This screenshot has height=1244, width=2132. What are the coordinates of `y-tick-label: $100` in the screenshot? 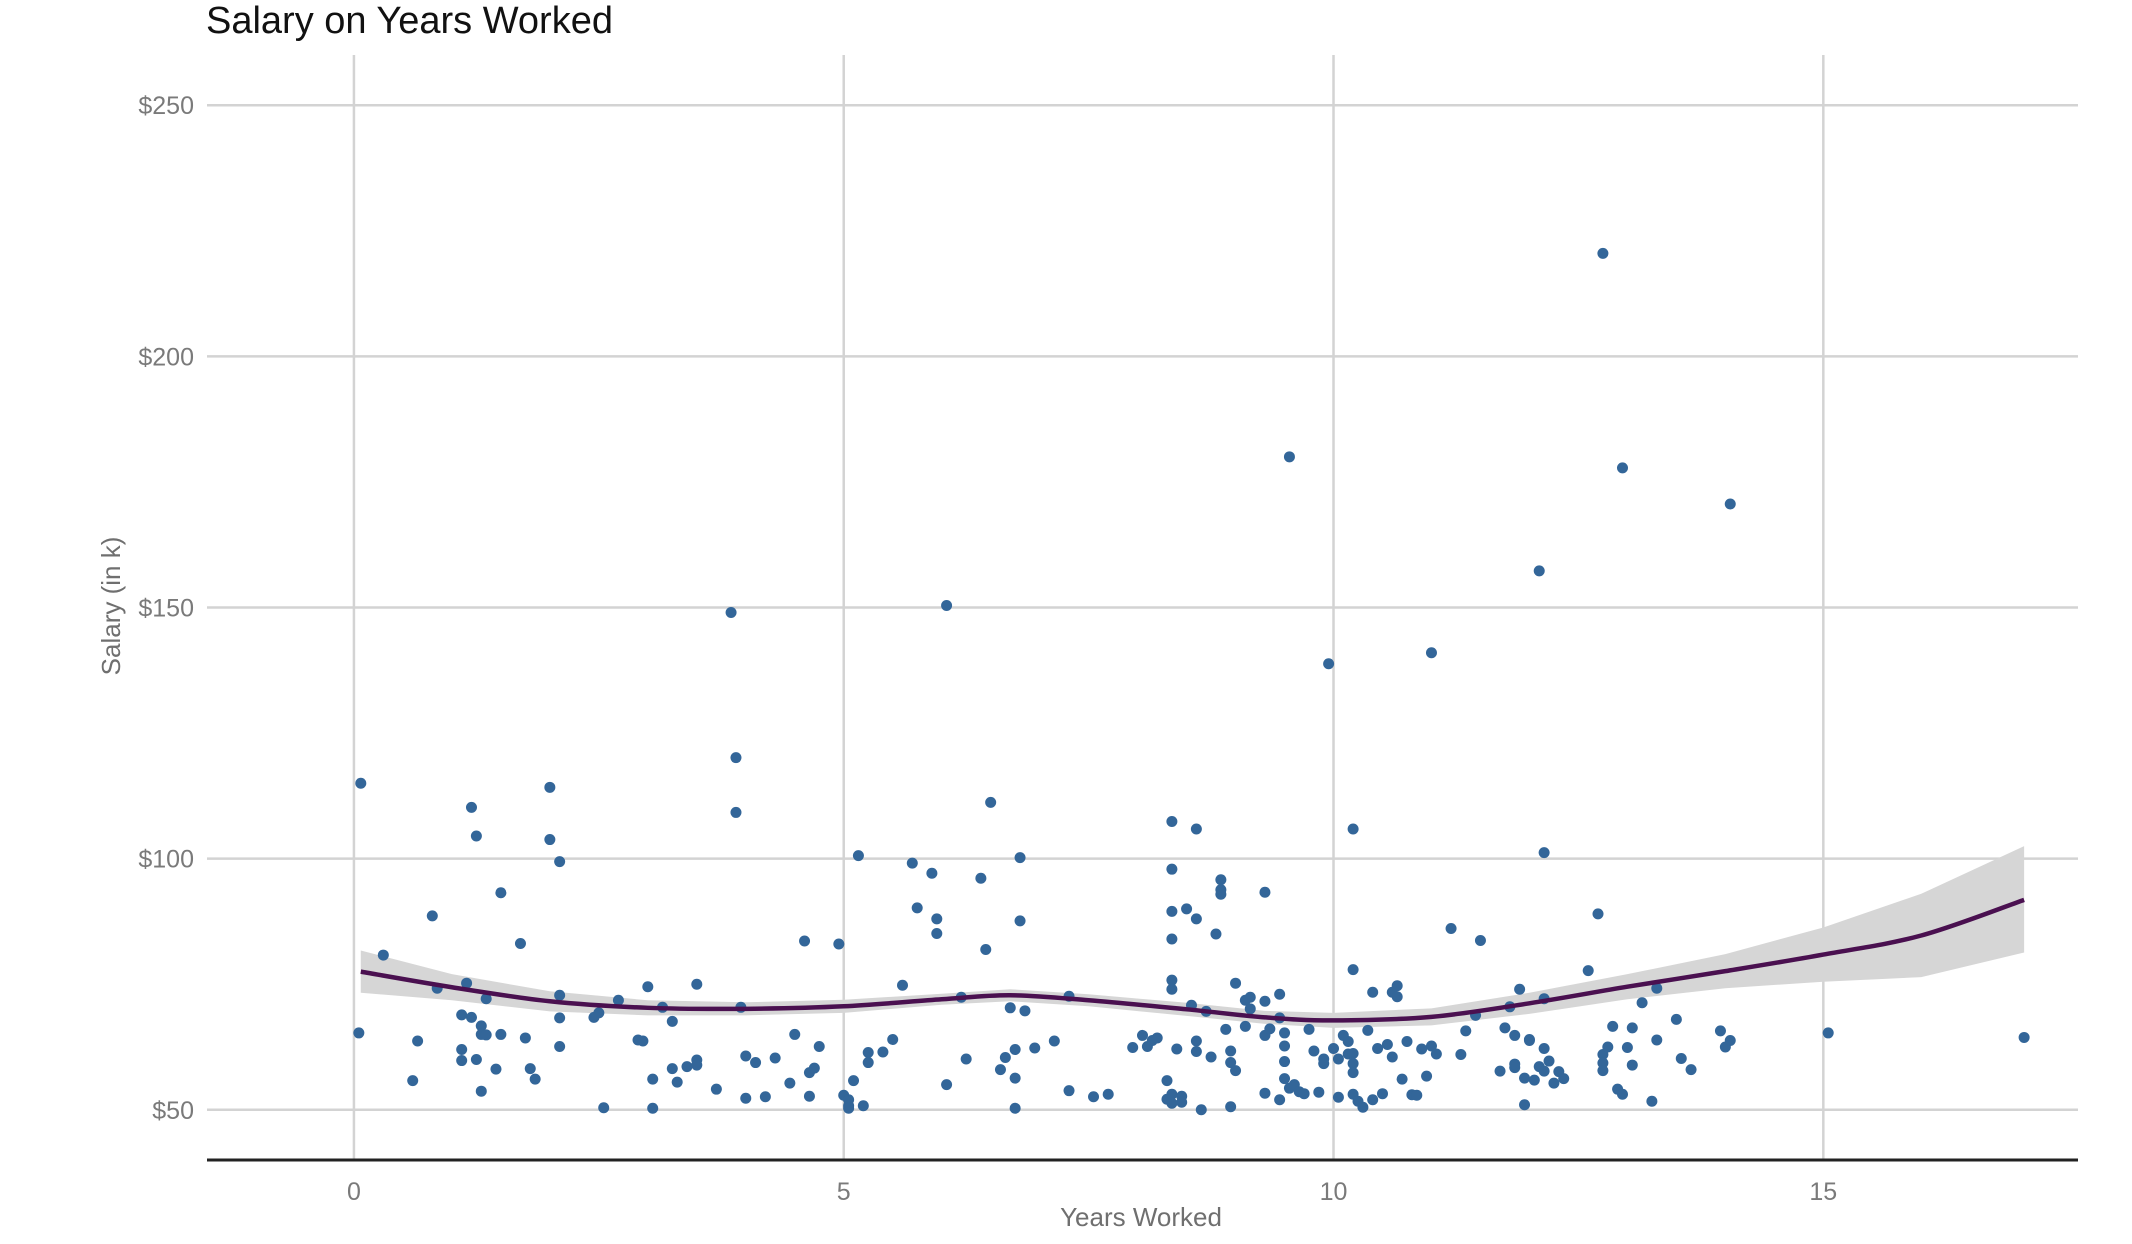 It's located at (166, 860).